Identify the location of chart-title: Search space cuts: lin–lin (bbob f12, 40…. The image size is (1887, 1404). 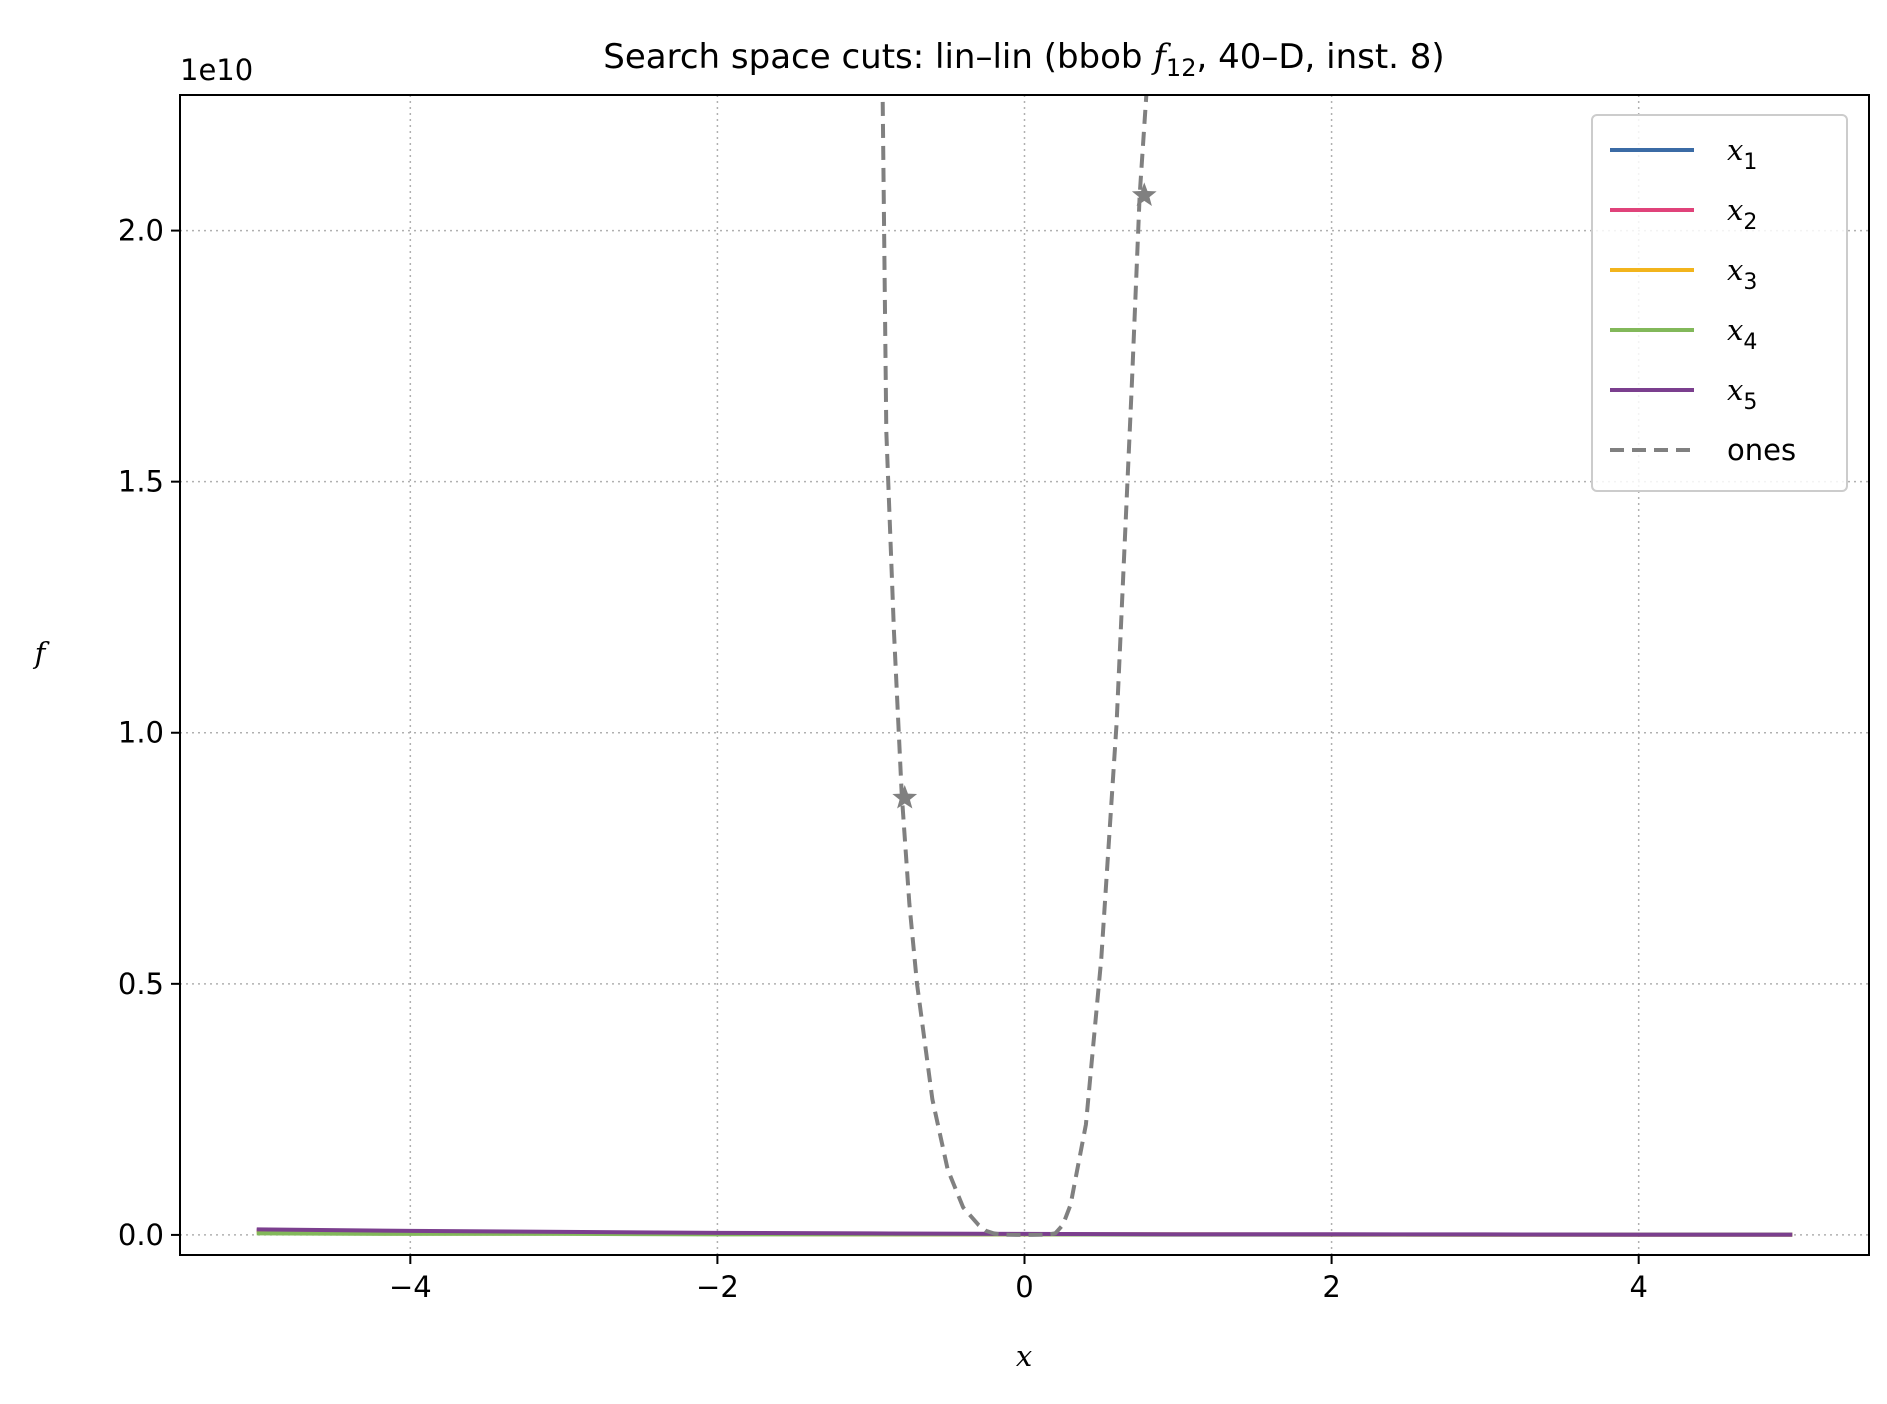
(1023, 59).